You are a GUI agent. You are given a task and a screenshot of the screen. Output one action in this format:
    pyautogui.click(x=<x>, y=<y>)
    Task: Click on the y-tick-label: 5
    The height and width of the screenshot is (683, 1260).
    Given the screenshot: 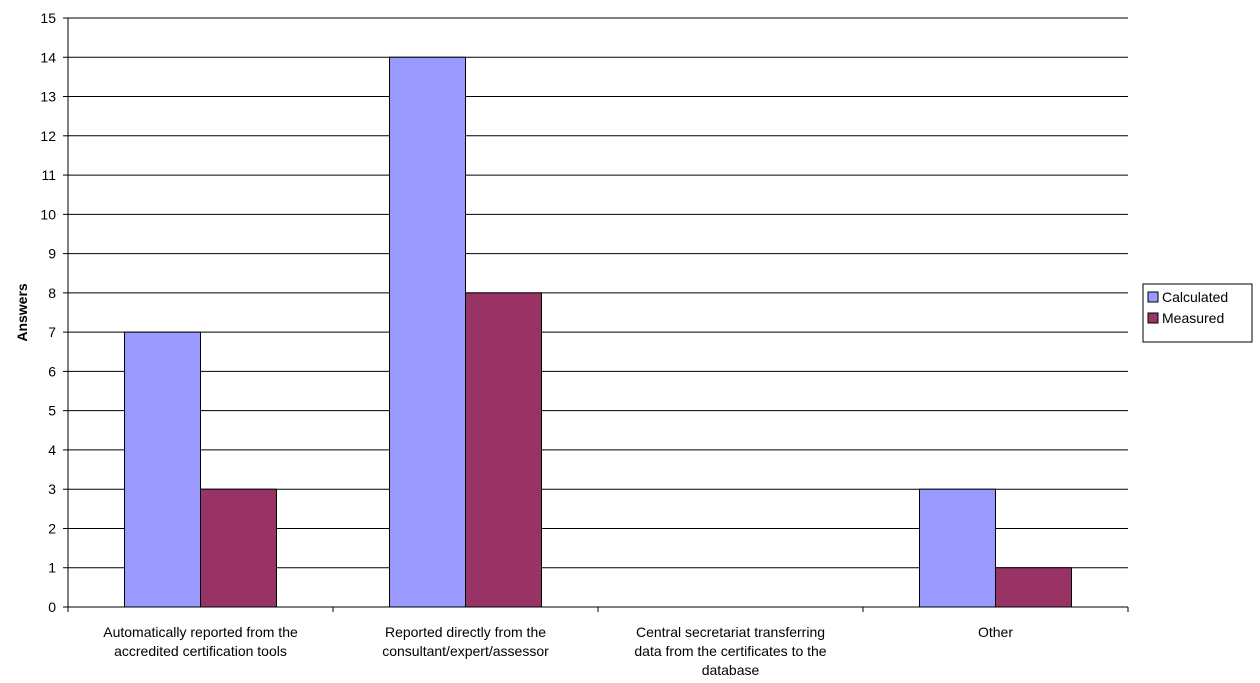 What is the action you would take?
    pyautogui.click(x=52, y=411)
    